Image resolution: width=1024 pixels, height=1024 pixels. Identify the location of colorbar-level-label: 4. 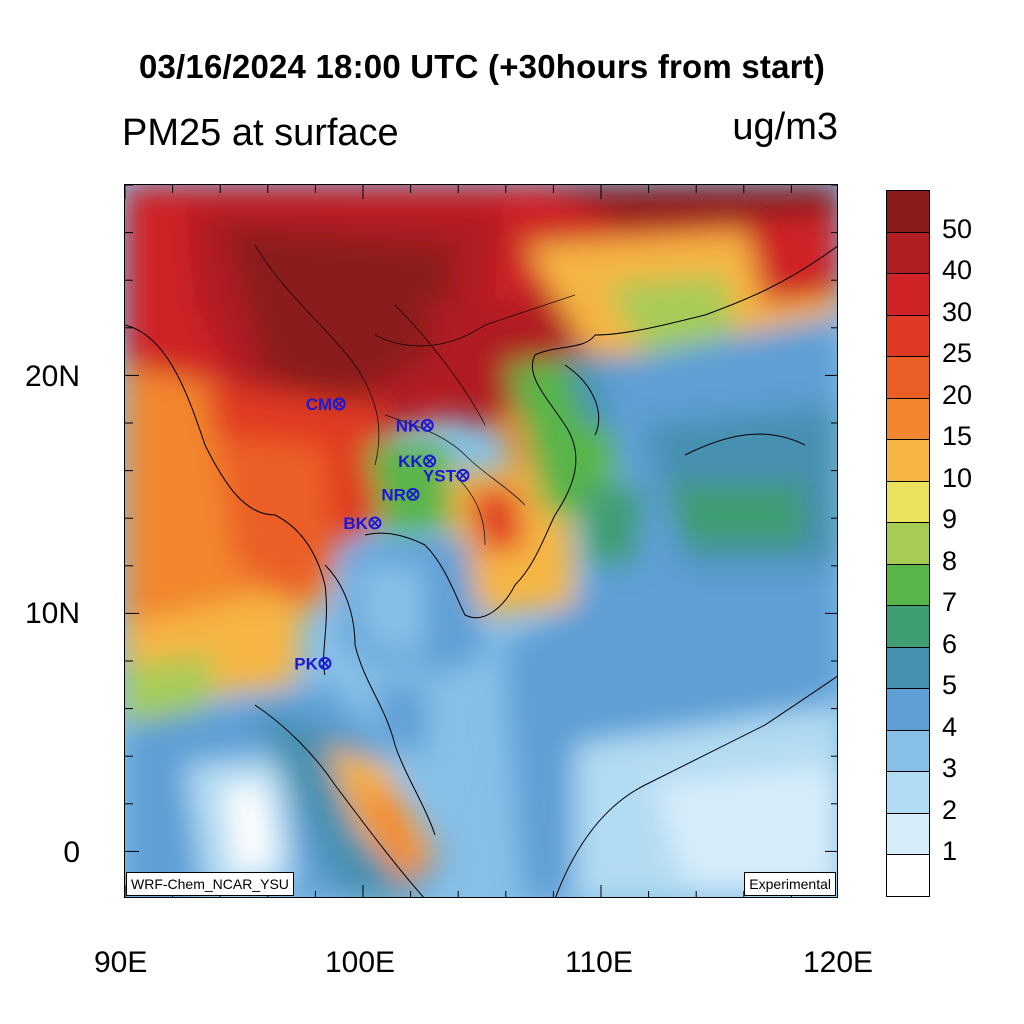
(950, 726).